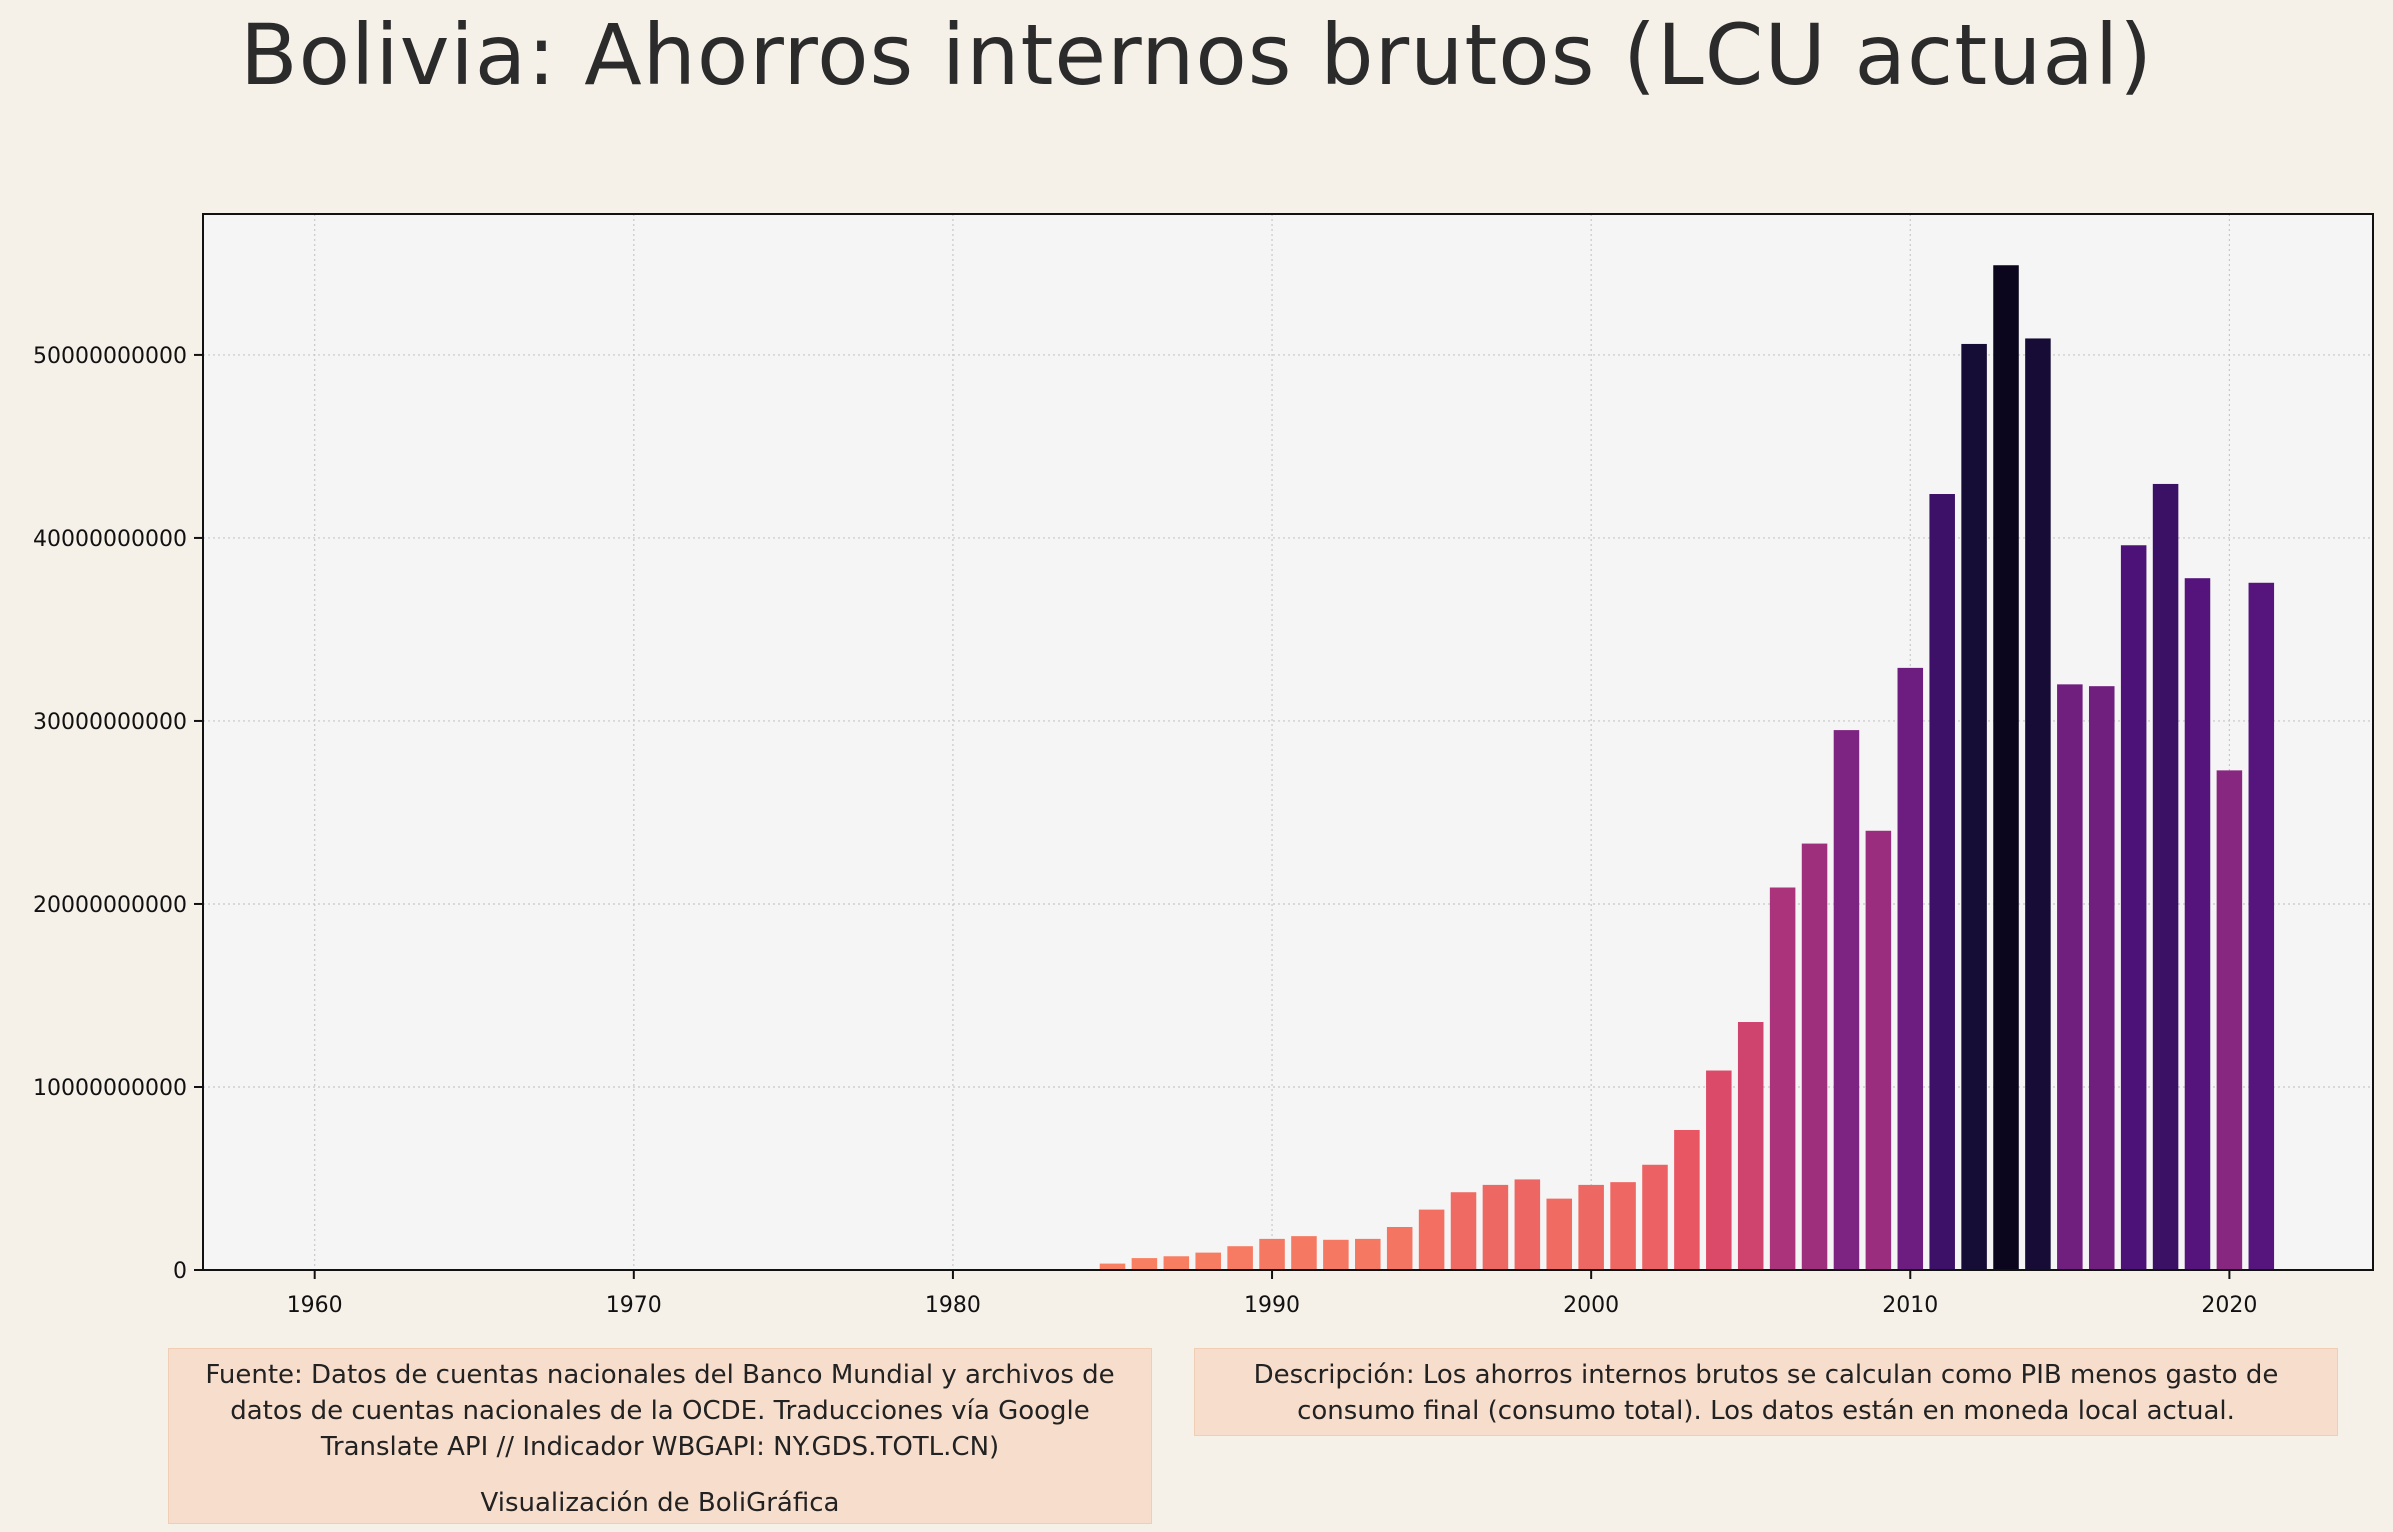 Image resolution: width=2393 pixels, height=1532 pixels. I want to click on bar-1998, so click(1527, 1224).